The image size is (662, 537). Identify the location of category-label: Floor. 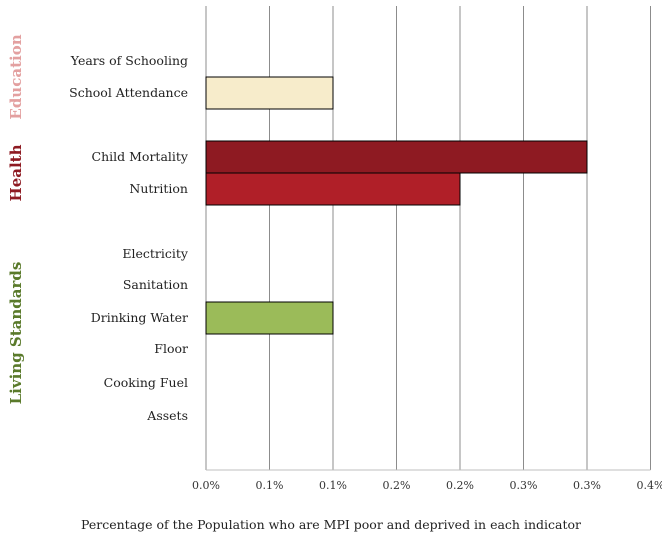
(171, 348).